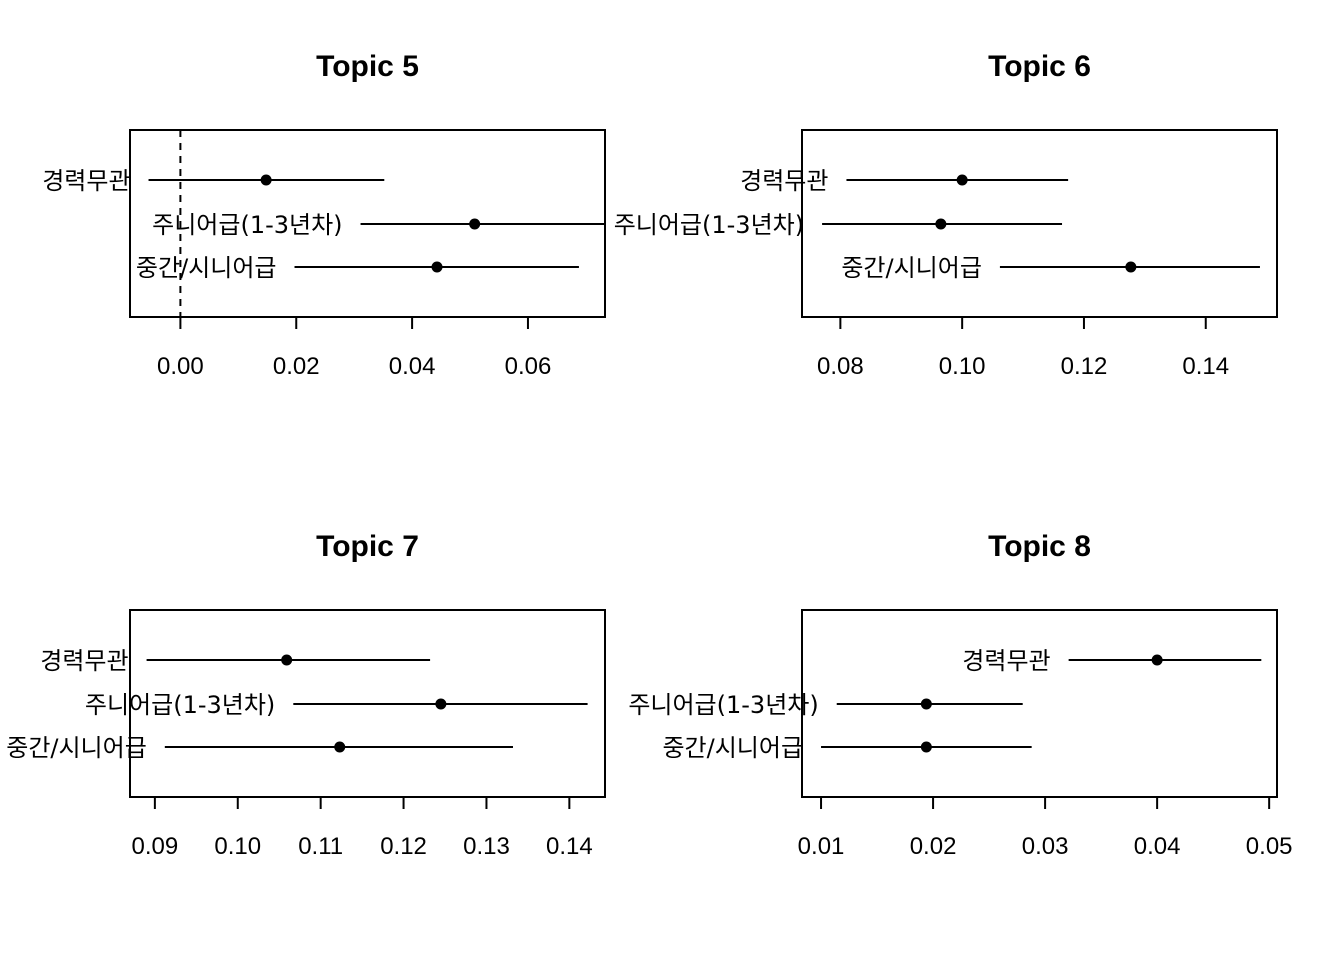 The height and width of the screenshot is (960, 1344). I want to click on x-tick-label: 0.11, so click(320, 846).